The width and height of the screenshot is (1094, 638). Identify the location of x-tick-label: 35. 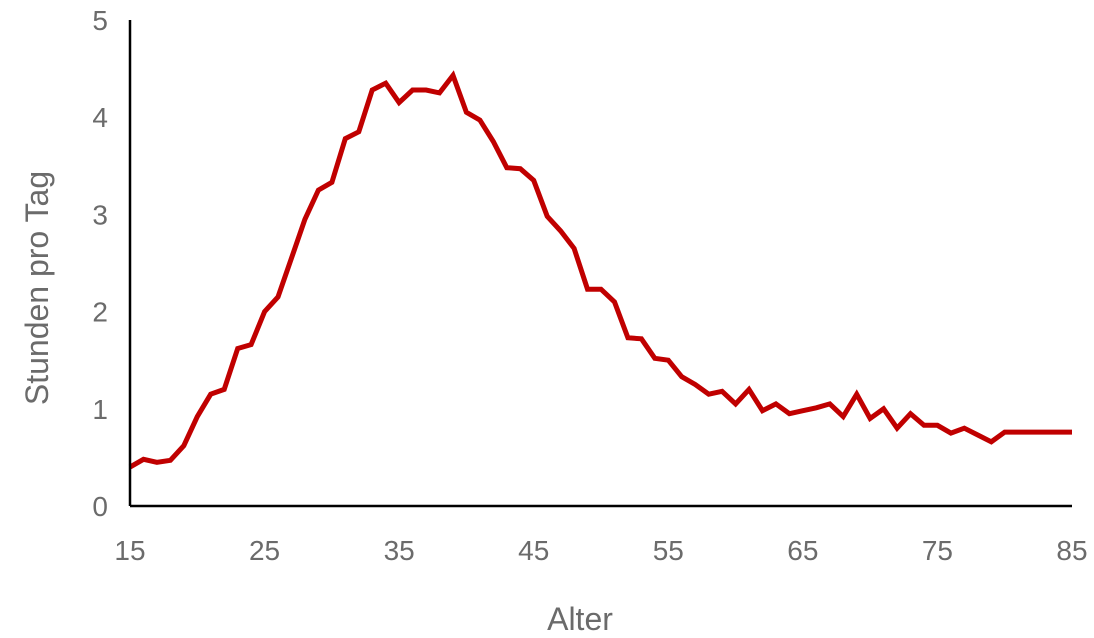
(399, 550).